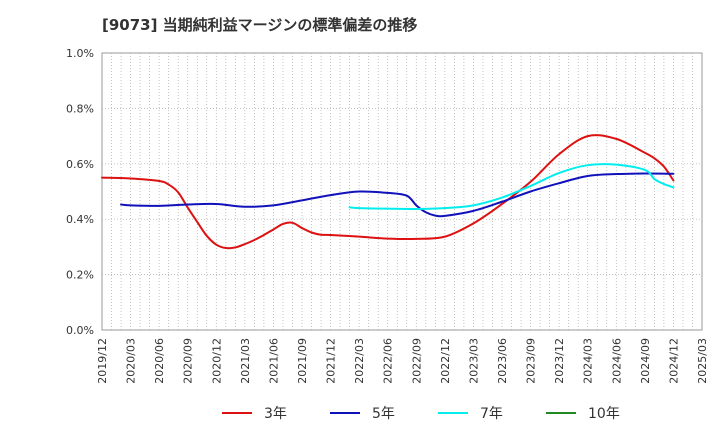  Describe the element at coordinates (502, 361) in the screenshot. I see `x-tick-label: 2023/06` at that location.